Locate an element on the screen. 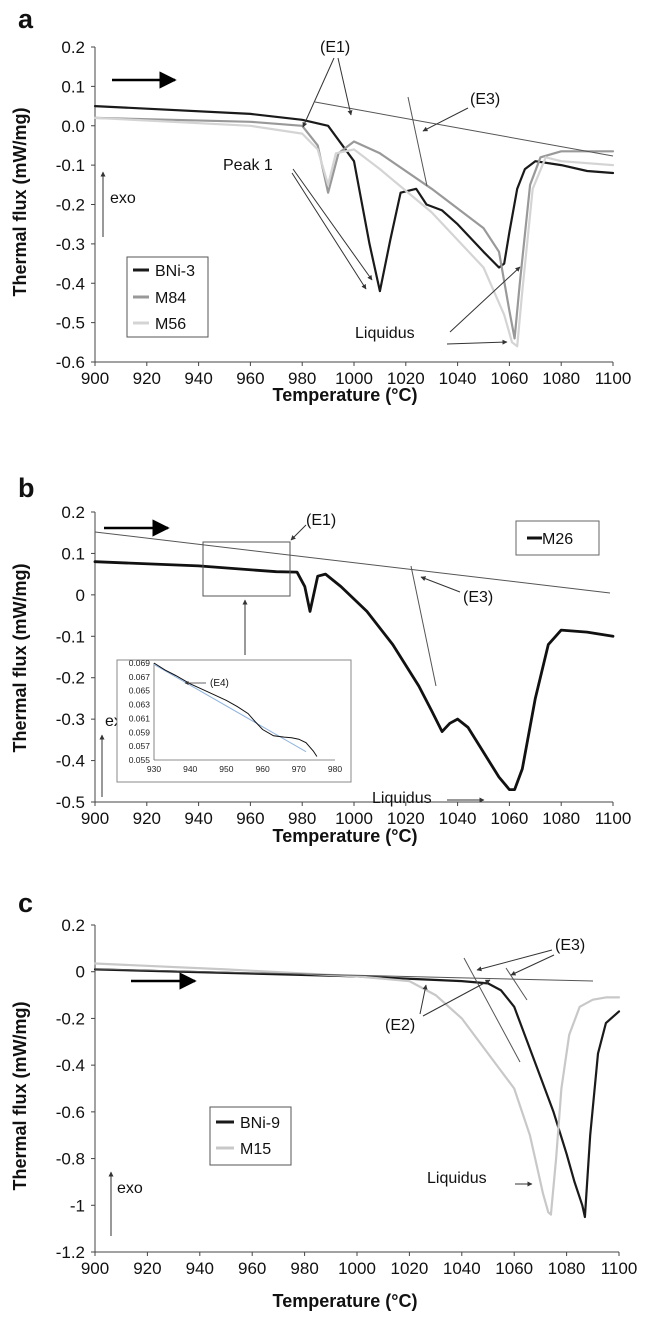  inset-xtick-label: 940 is located at coordinates (190, 769).